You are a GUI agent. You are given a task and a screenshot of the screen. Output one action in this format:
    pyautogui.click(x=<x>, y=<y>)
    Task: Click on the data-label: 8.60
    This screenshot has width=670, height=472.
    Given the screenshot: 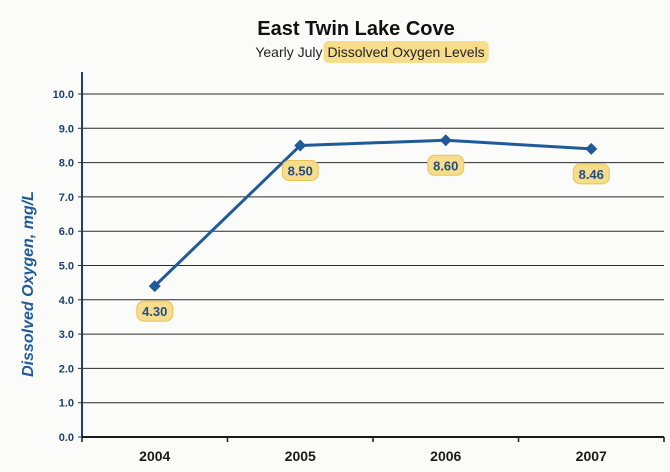 What is the action you would take?
    pyautogui.click(x=445, y=165)
    